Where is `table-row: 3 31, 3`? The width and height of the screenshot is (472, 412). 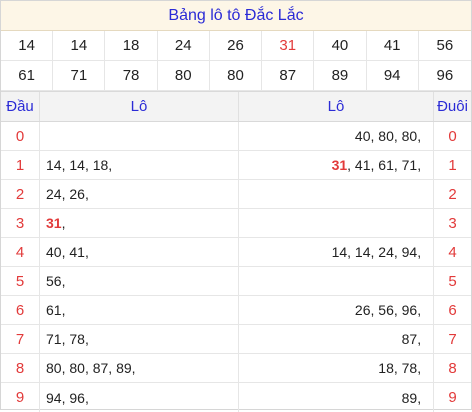
table-row: 3 31, 3 is located at coordinates (236, 223).